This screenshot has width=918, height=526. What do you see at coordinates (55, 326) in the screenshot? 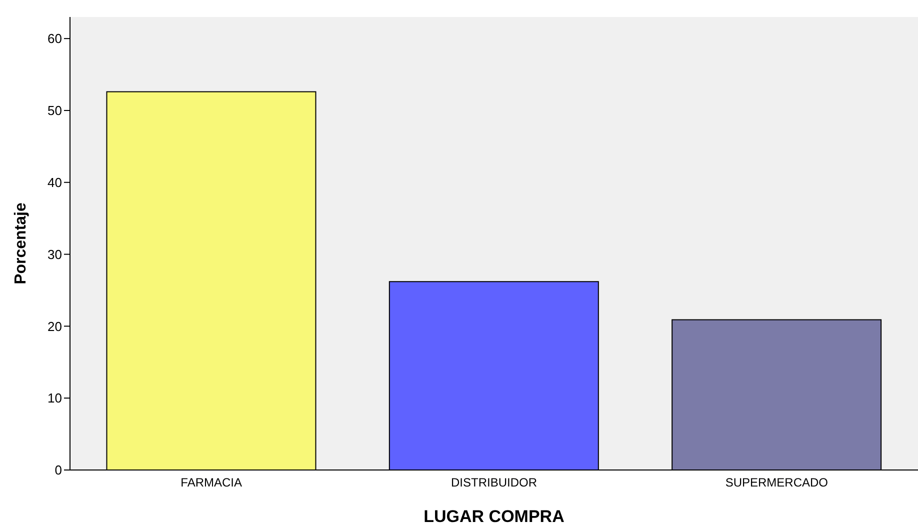
I see `y-tick-label: 20` at bounding box center [55, 326].